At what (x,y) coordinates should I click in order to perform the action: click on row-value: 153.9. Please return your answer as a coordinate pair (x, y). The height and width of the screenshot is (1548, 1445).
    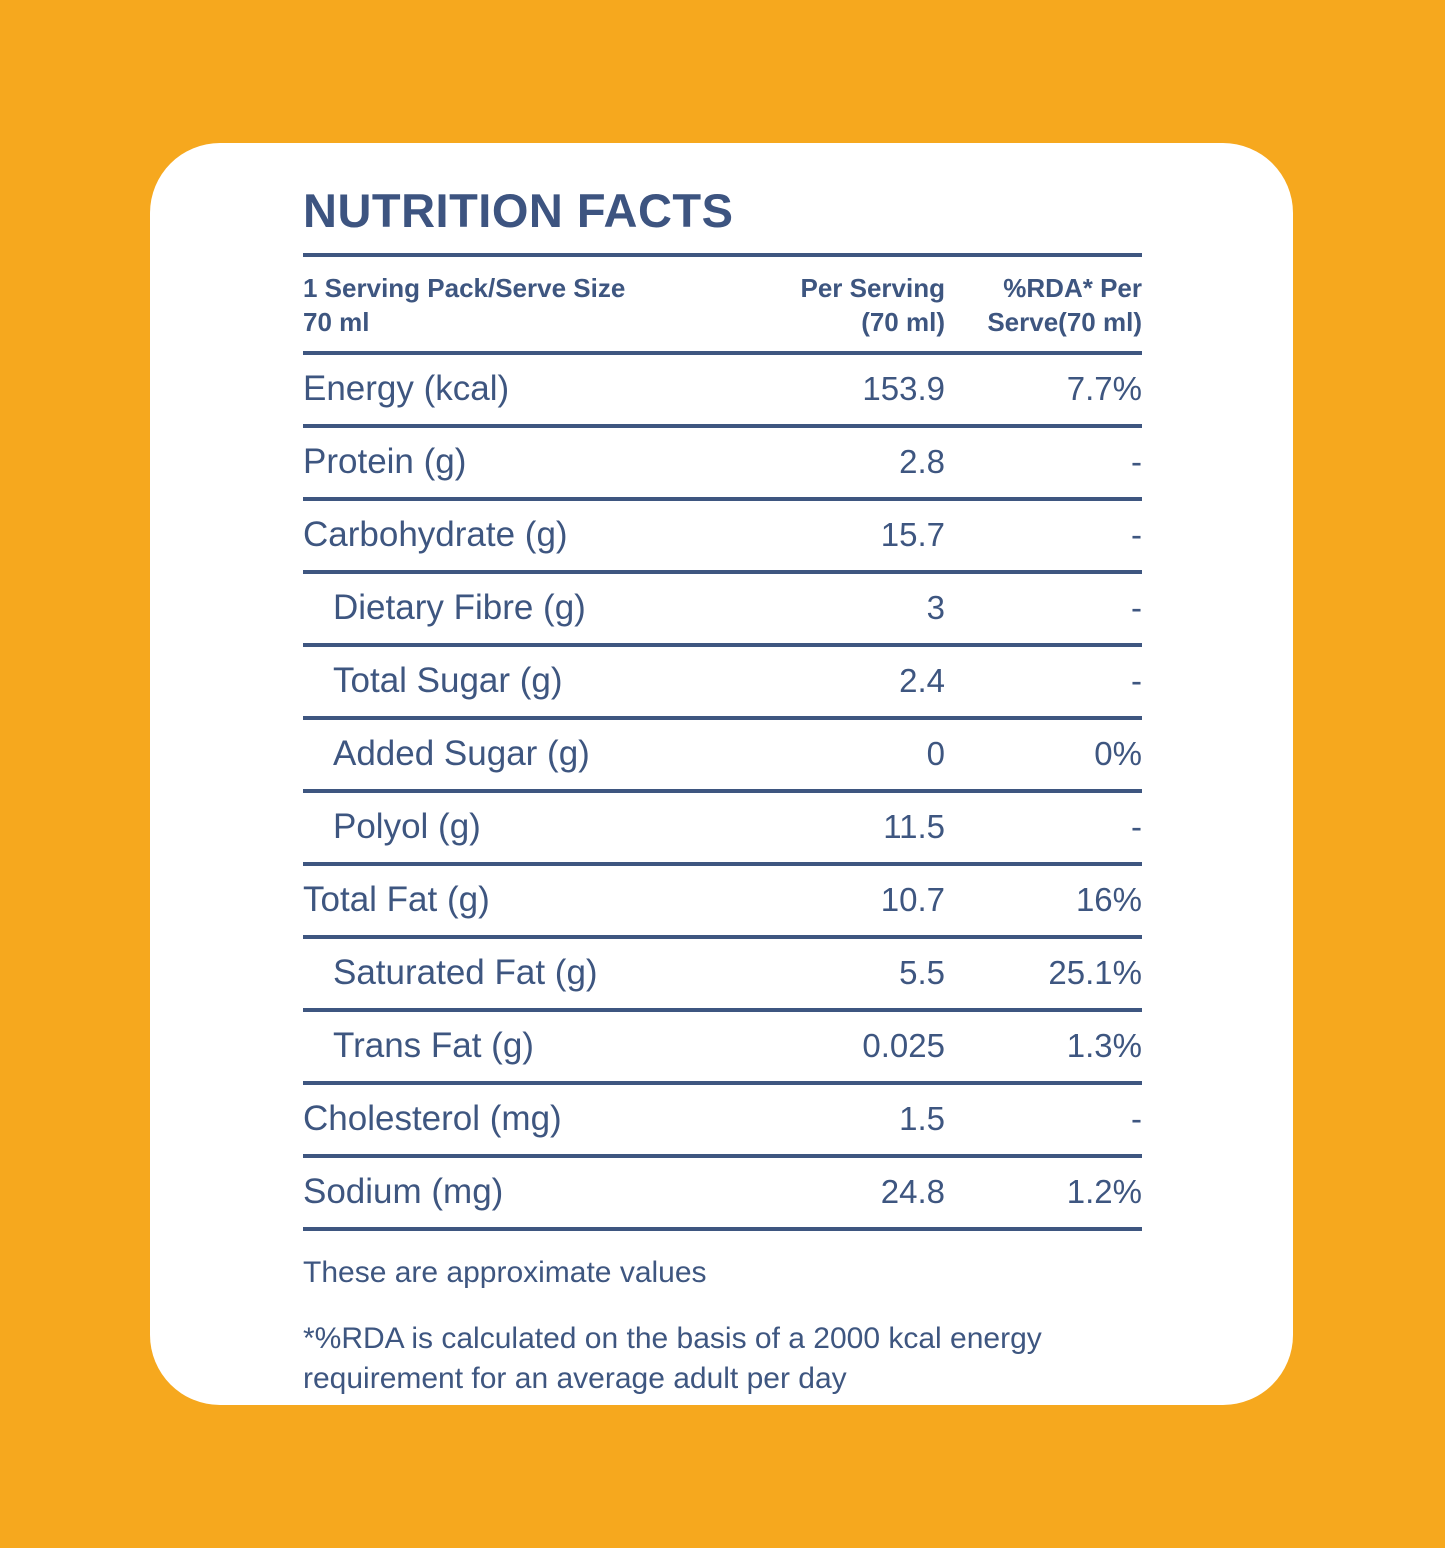
    Looking at the image, I should click on (903, 389).